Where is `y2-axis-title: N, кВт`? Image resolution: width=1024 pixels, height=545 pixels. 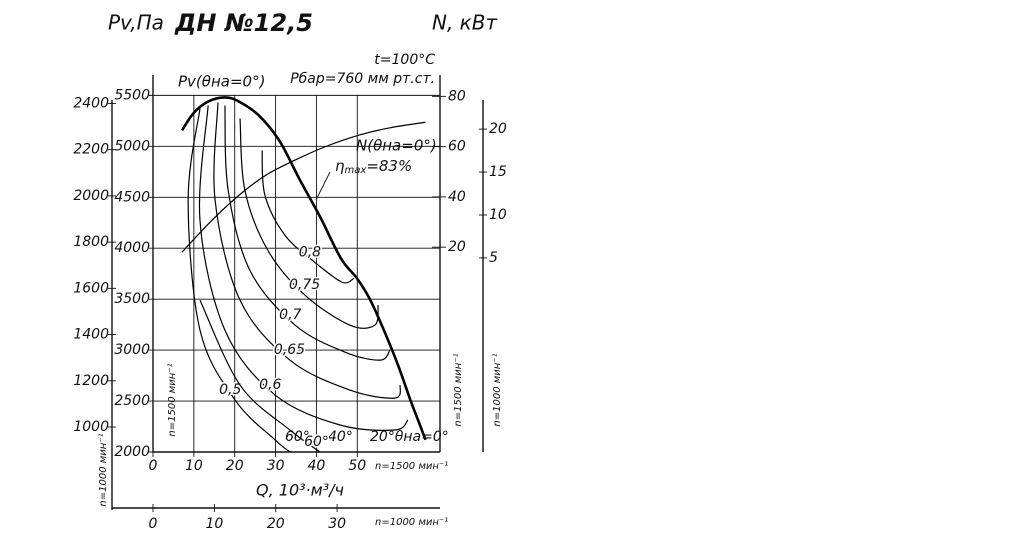
y2-axis-title: N, кВт is located at coordinates (465, 23).